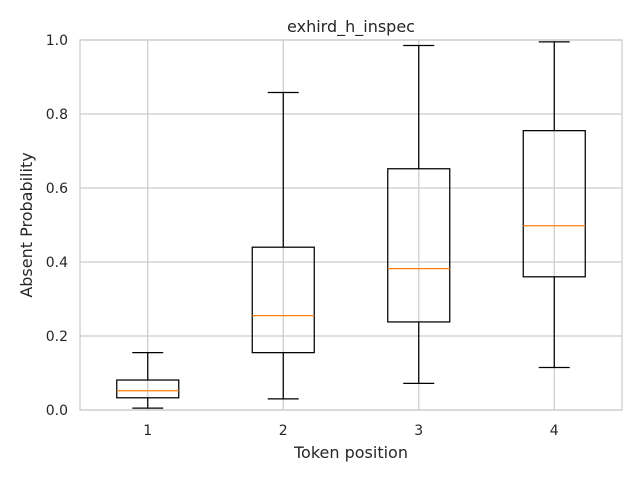 The width and height of the screenshot is (640, 480). I want to click on y-axis-label: Absent Probability, so click(26, 224).